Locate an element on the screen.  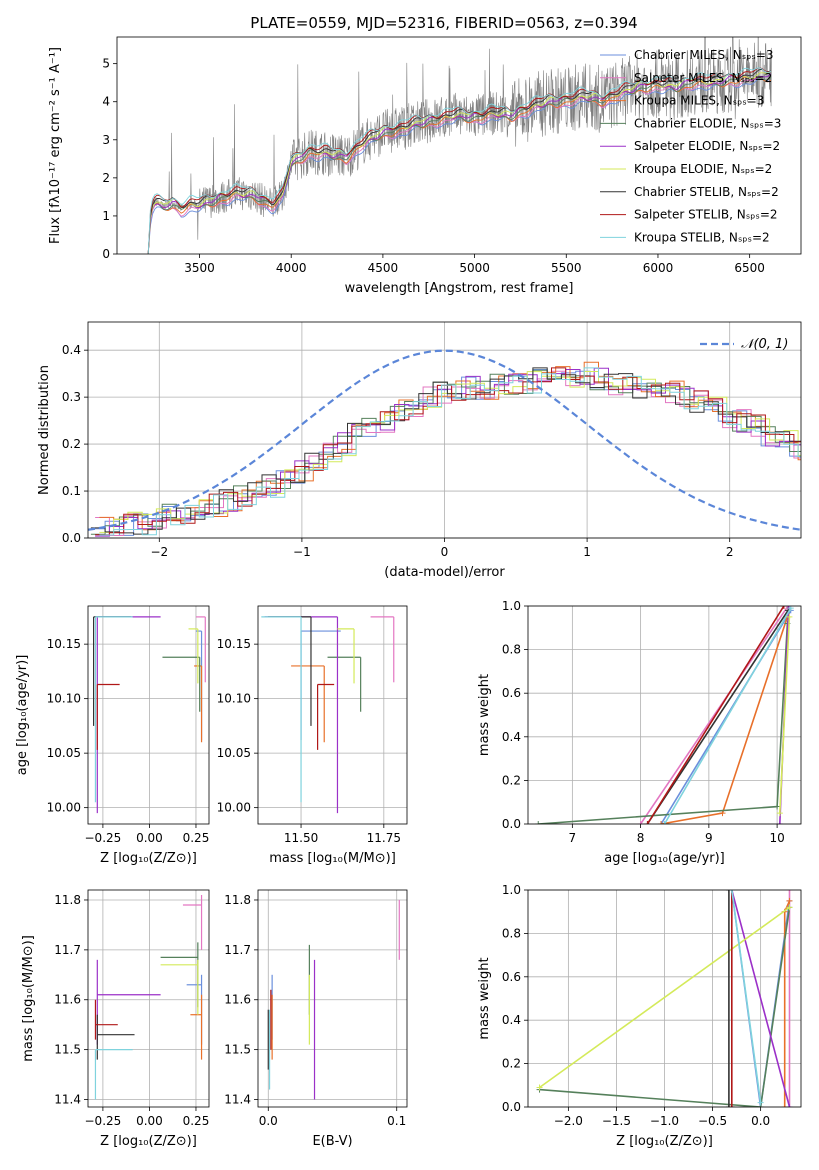
weight-line-salpeter_miles is located at coordinates (714, 715).